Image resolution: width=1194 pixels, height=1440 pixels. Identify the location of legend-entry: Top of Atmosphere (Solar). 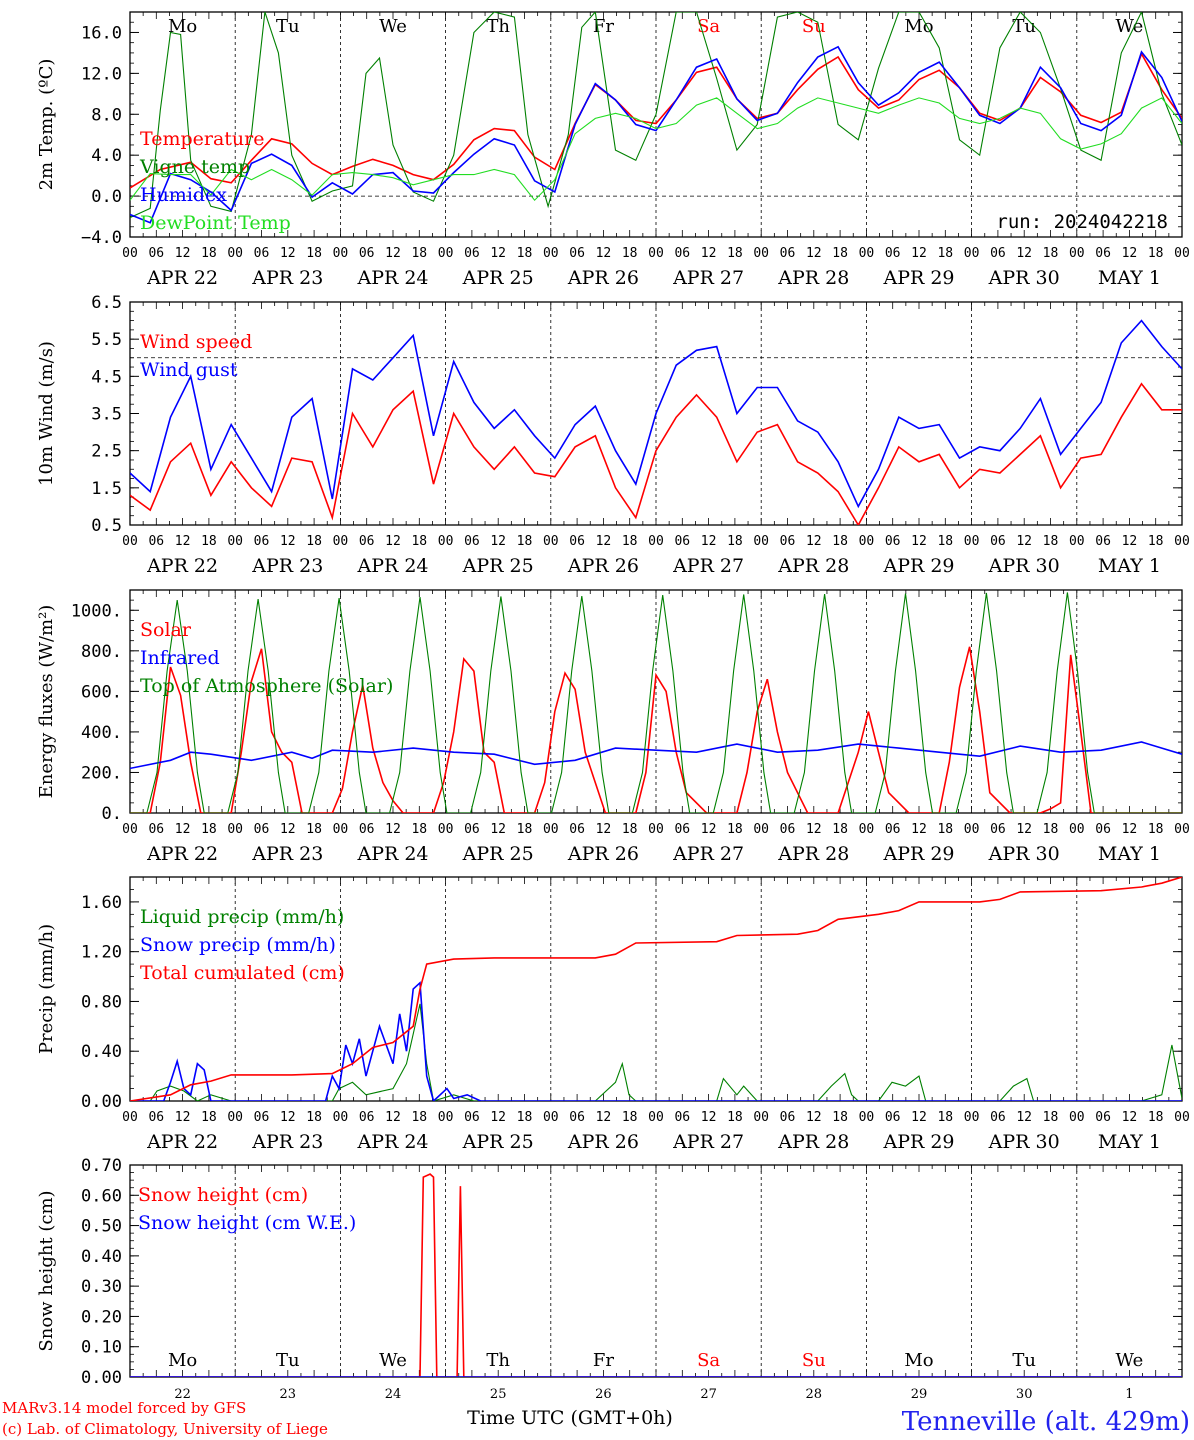
(266, 686).